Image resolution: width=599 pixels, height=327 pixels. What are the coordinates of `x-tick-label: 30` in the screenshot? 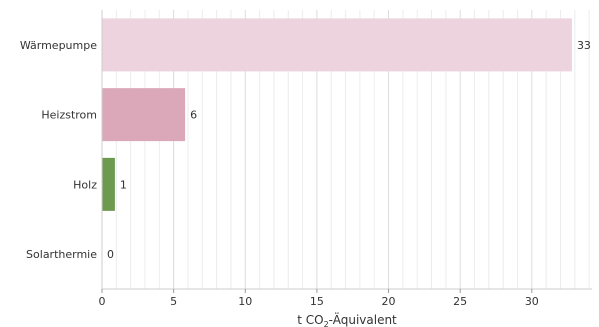 It's located at (532, 301).